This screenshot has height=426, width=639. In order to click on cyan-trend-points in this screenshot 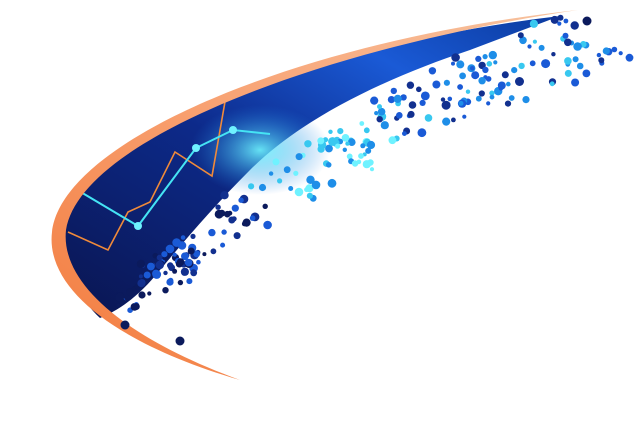, I will do `click(185, 178)`.